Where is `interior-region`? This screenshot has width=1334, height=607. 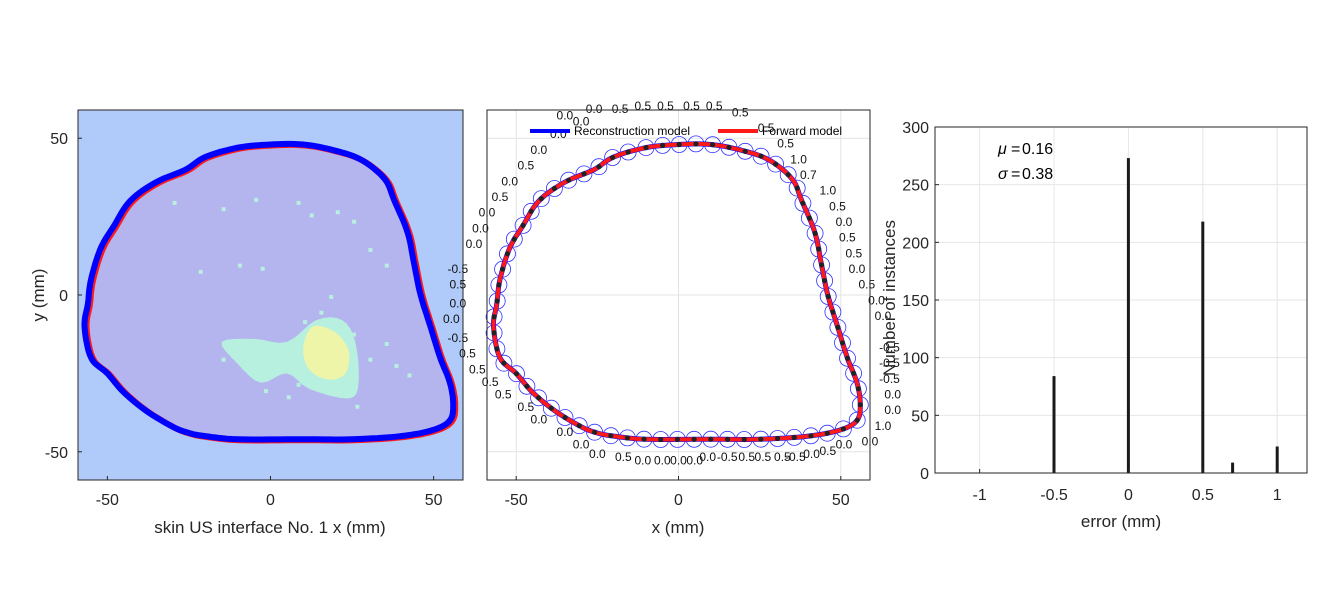 interior-region is located at coordinates (269, 291).